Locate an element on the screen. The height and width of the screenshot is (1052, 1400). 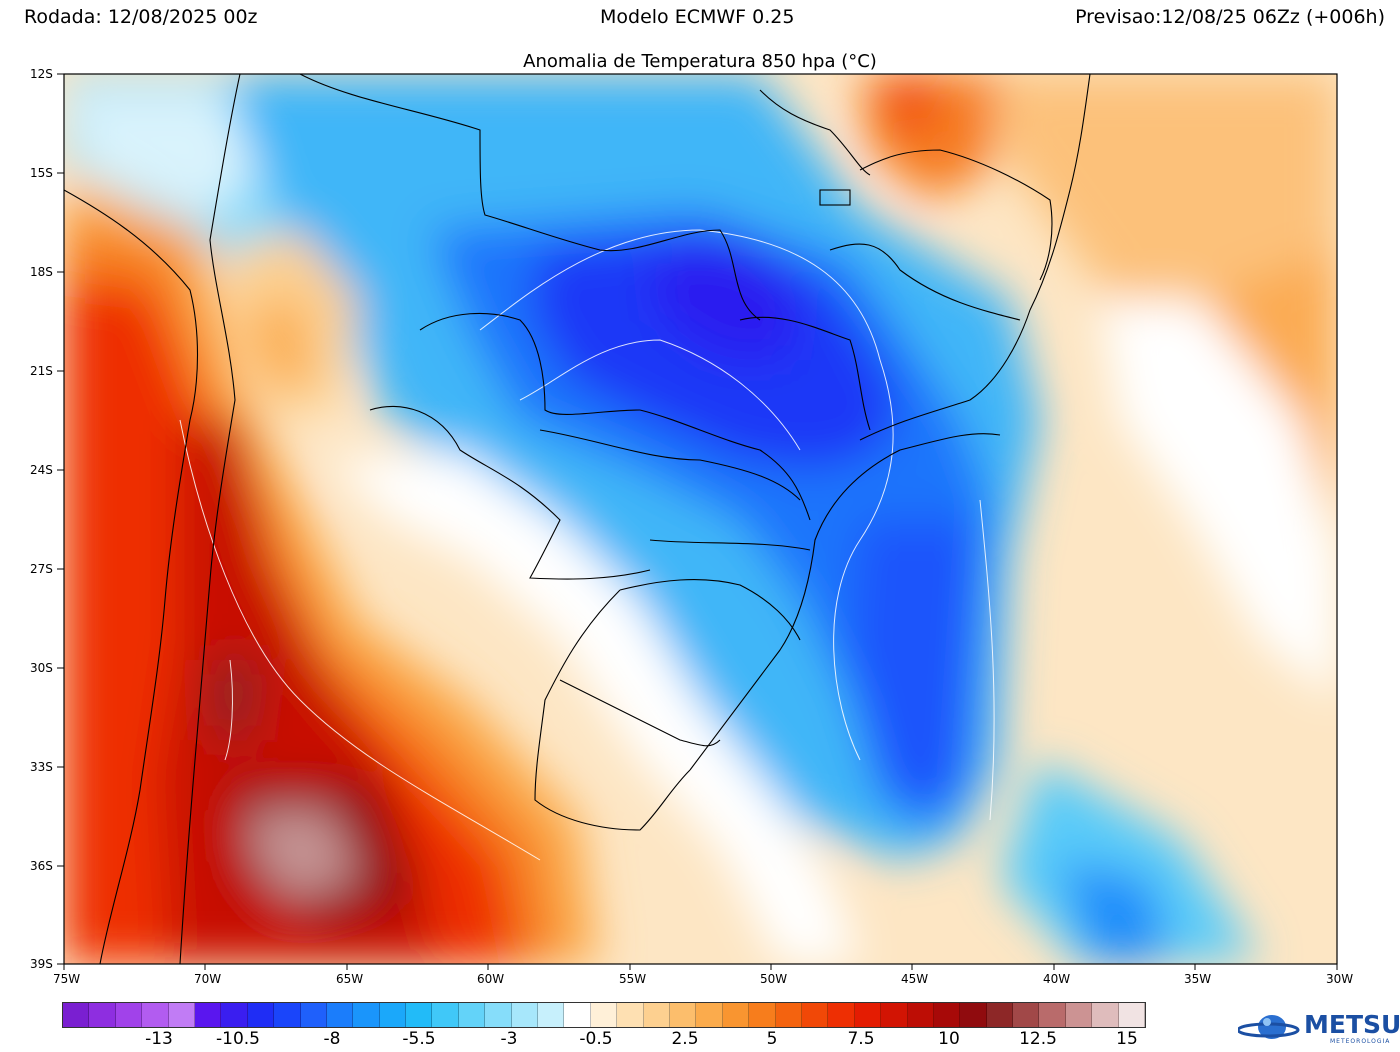
lat-label: 39S is located at coordinates (41, 964).